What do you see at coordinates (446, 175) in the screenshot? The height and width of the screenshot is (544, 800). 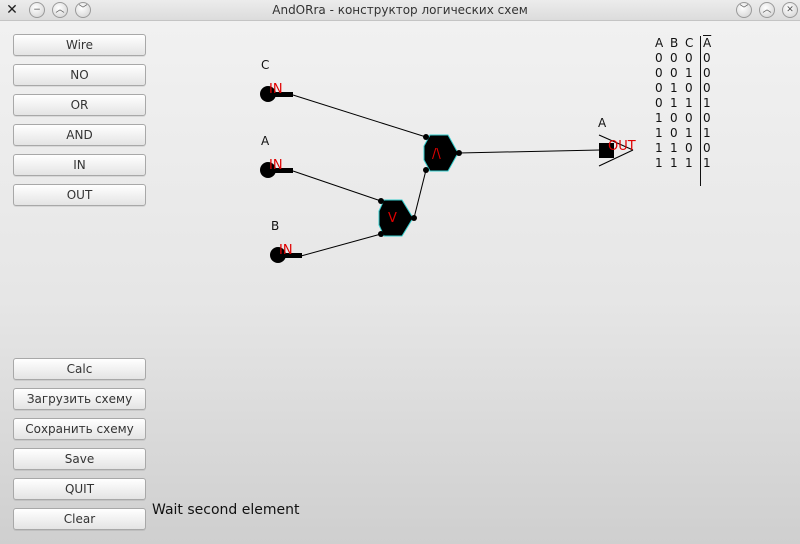 I see `wires` at bounding box center [446, 175].